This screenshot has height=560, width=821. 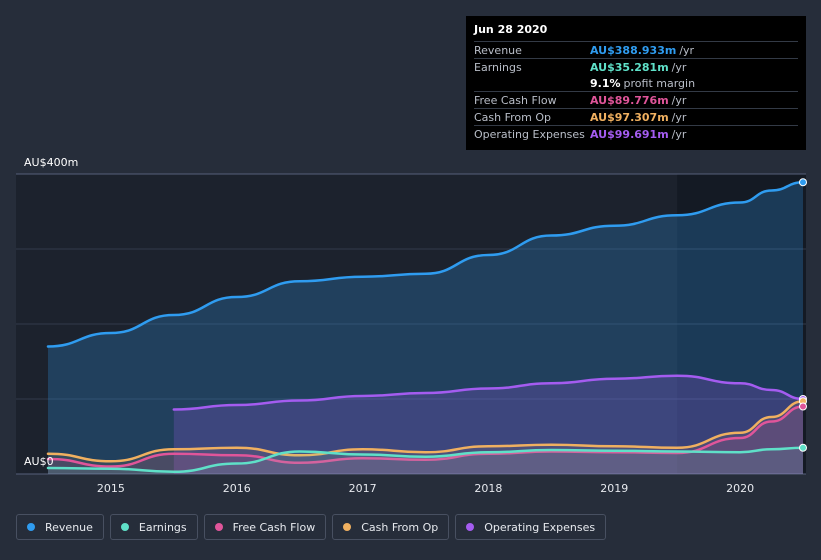 I want to click on legend-item-cash-from-op: Cash From Op, so click(x=391, y=527).